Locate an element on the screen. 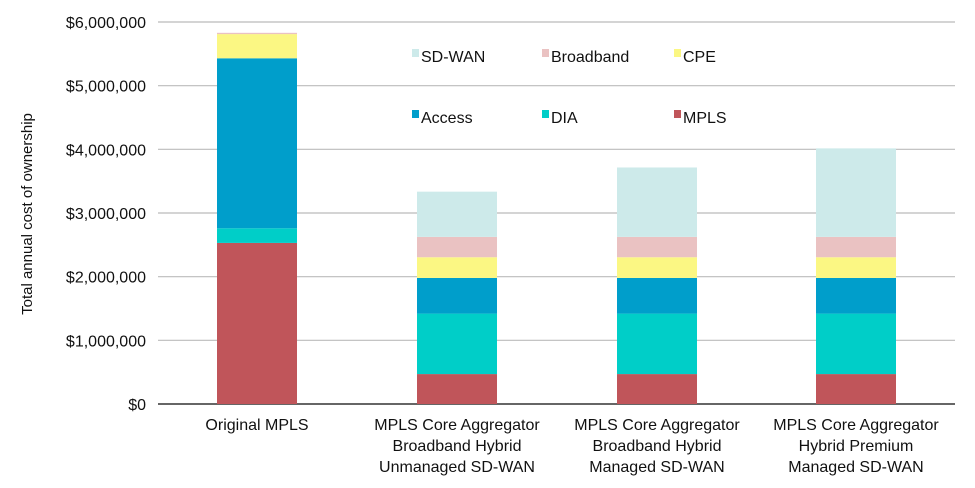  y-tick-label: $2,000,000 is located at coordinates (106, 278).